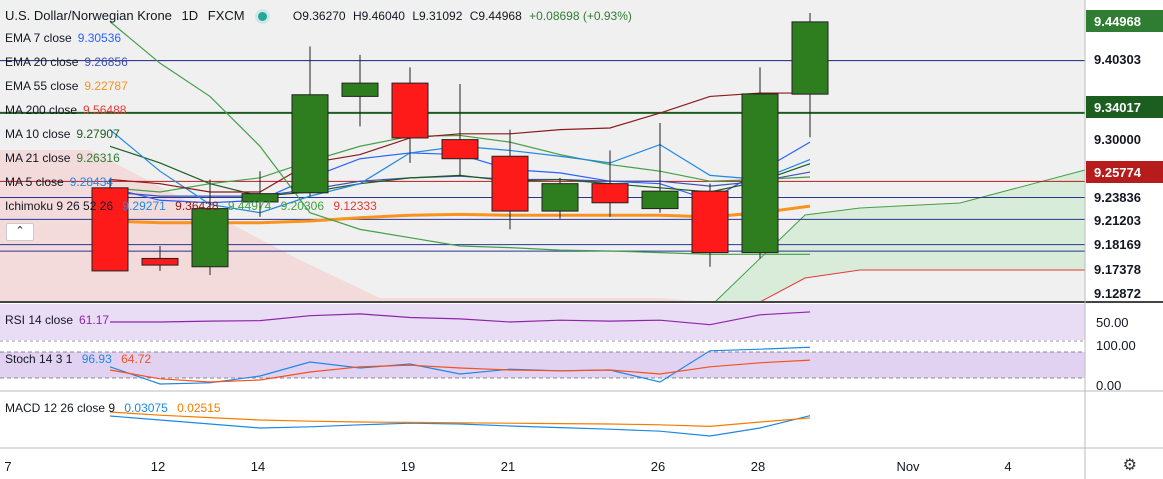 Image resolution: width=1163 pixels, height=479 pixels. Describe the element at coordinates (99, 38) in the screenshot. I see `legend-value: 9.30536` at that location.